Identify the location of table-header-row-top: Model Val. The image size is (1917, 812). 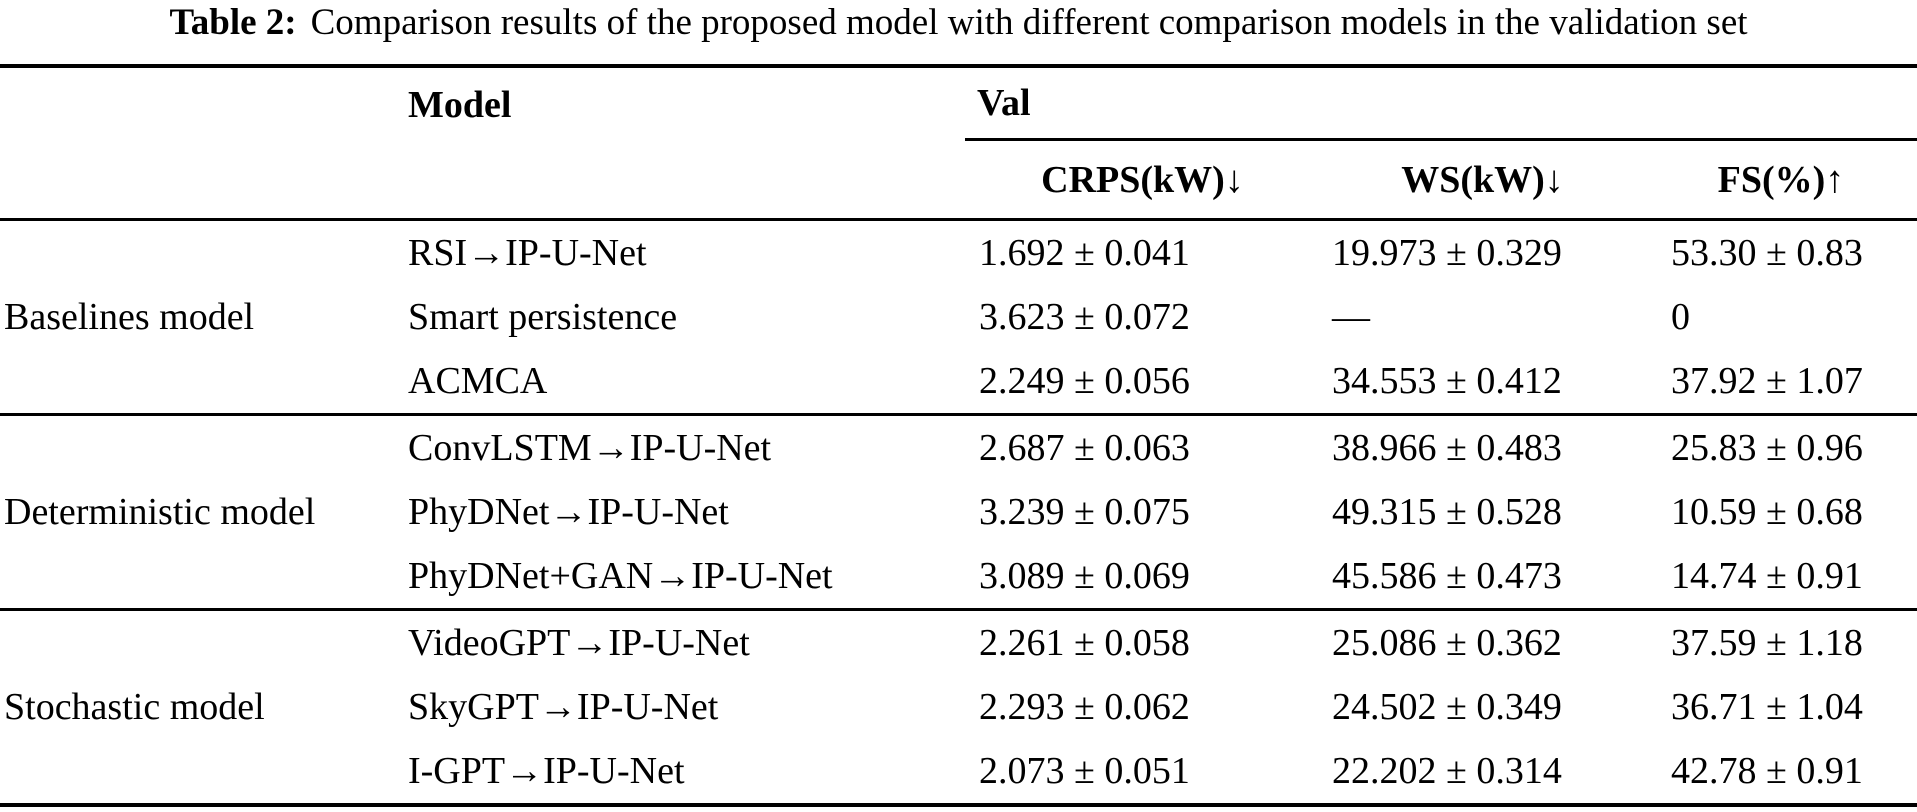
(958, 104).